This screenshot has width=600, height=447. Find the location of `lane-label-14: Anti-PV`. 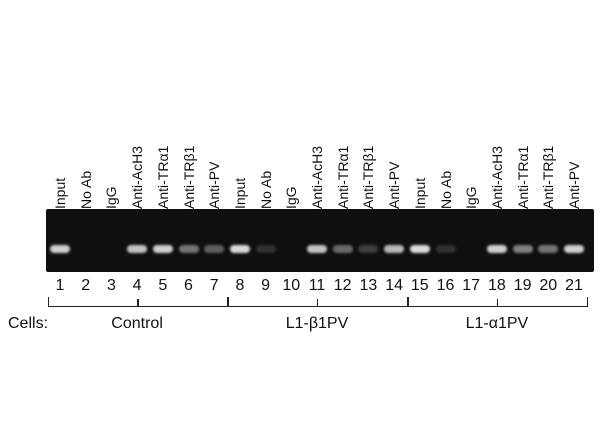

lane-label-14: Anti-PV is located at coordinates (394, 185).